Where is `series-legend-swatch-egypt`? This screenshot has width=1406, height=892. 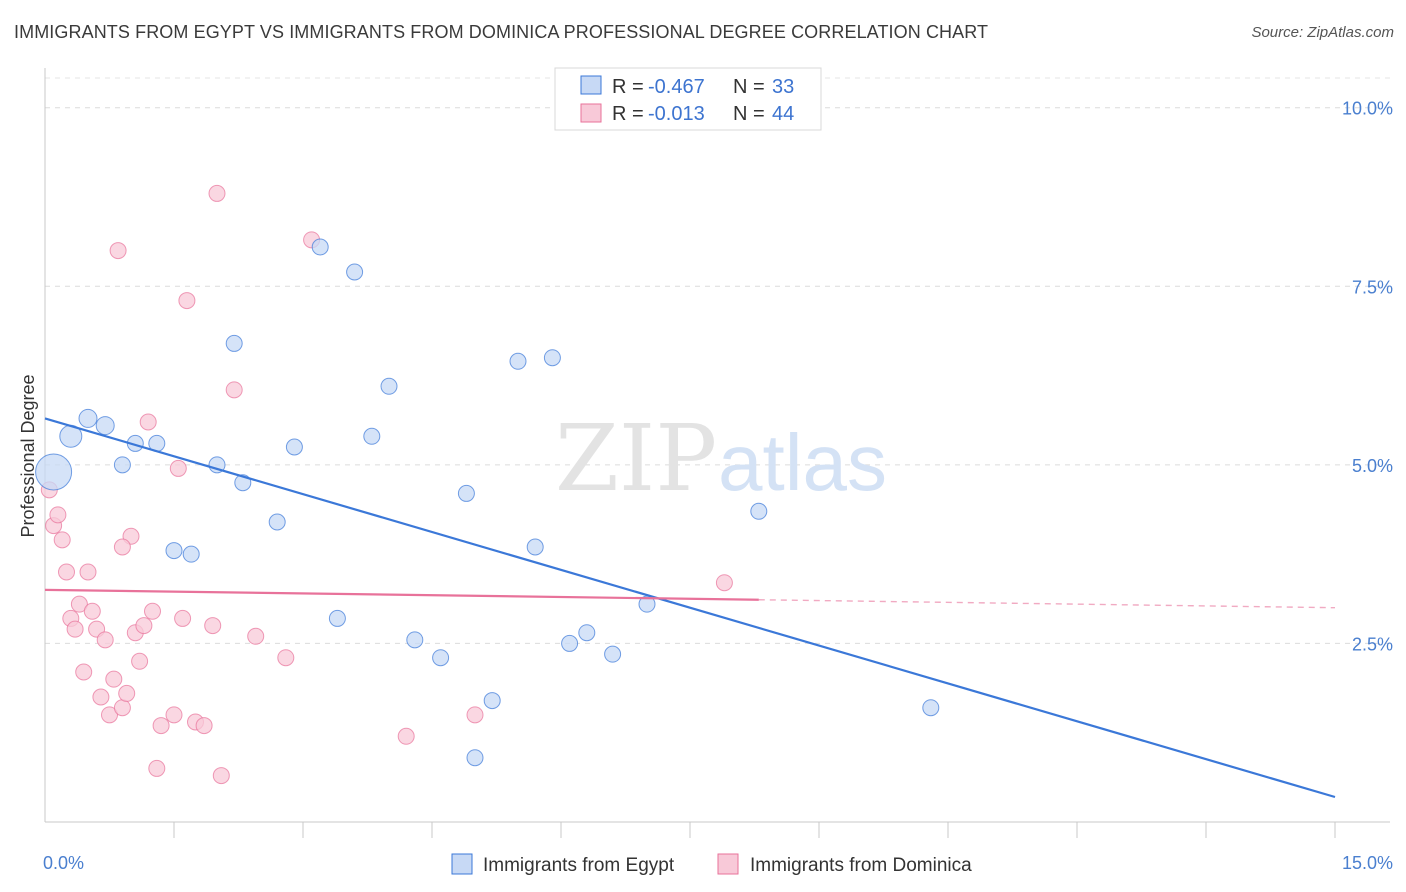
series-legend-swatch-egypt is located at coordinates (462, 864).